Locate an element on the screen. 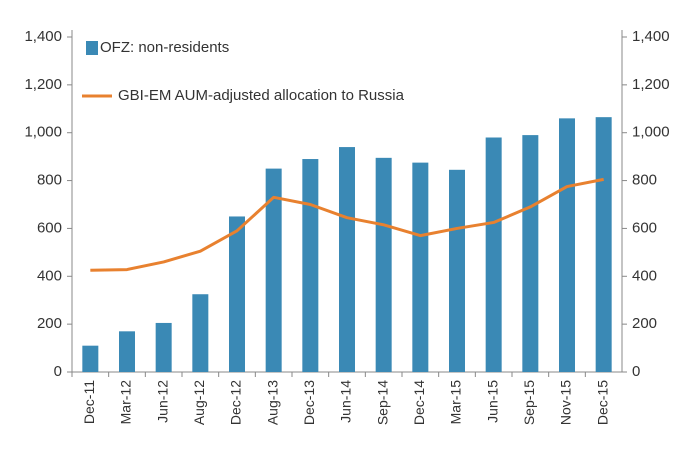 Image resolution: width=686 pixels, height=452 pixels. y2-tick-label: 0 is located at coordinates (636, 371).